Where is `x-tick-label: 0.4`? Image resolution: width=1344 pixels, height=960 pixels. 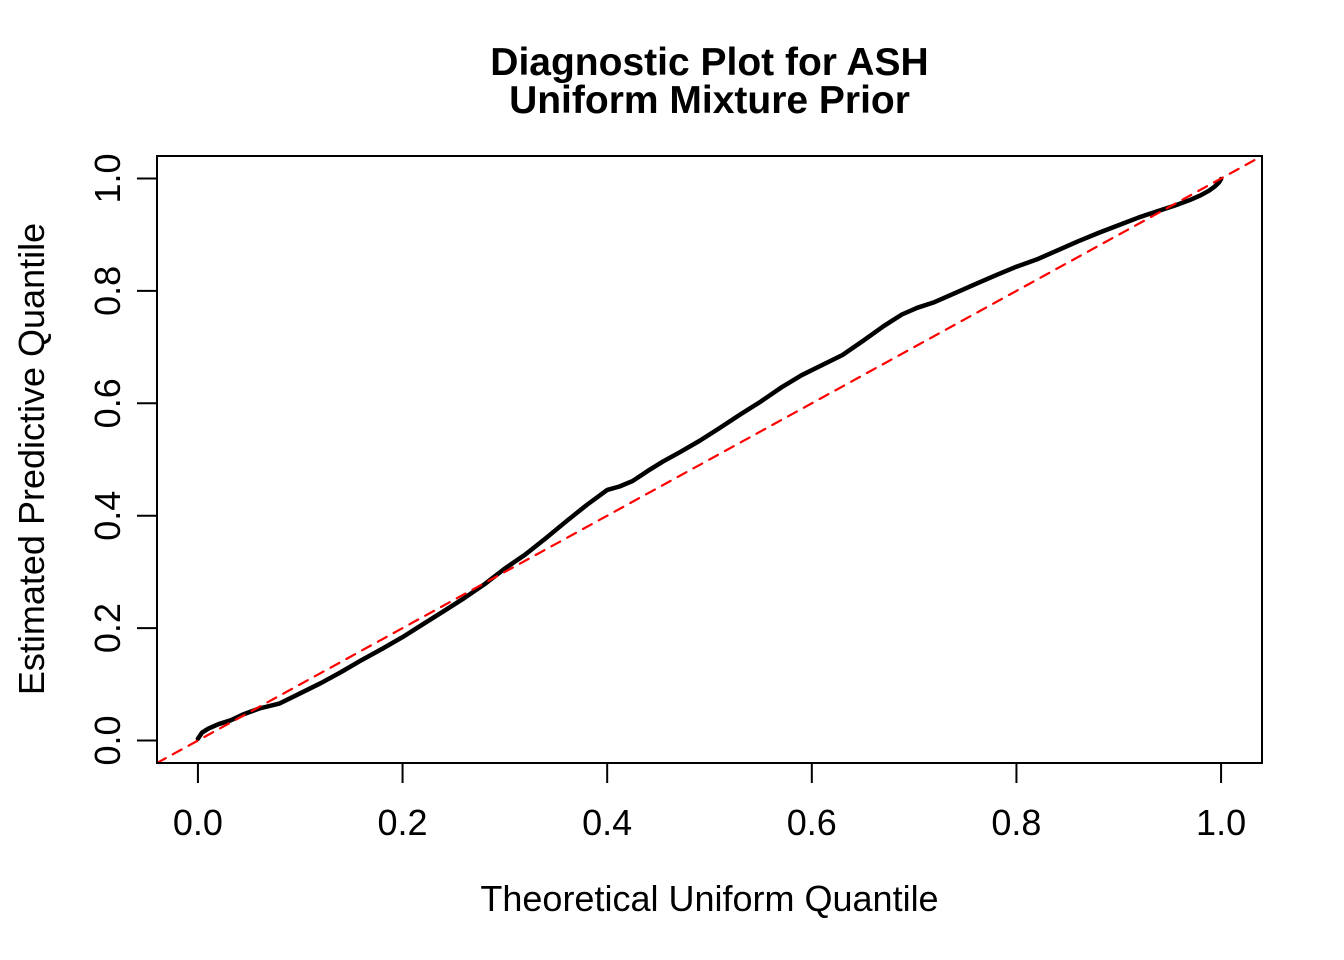 x-tick-label: 0.4 is located at coordinates (607, 822).